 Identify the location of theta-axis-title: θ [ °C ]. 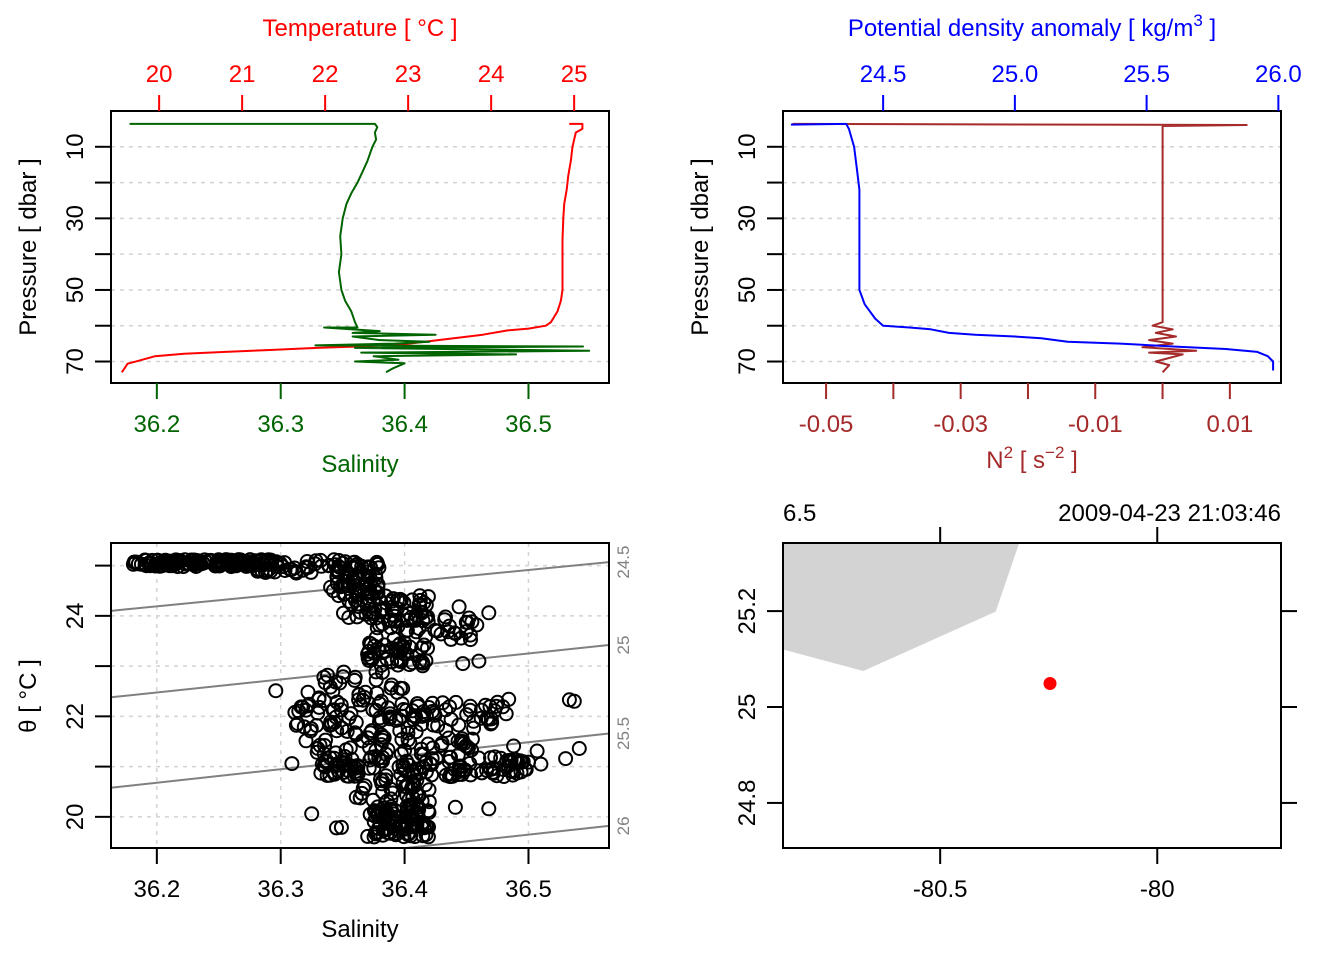
(28, 696).